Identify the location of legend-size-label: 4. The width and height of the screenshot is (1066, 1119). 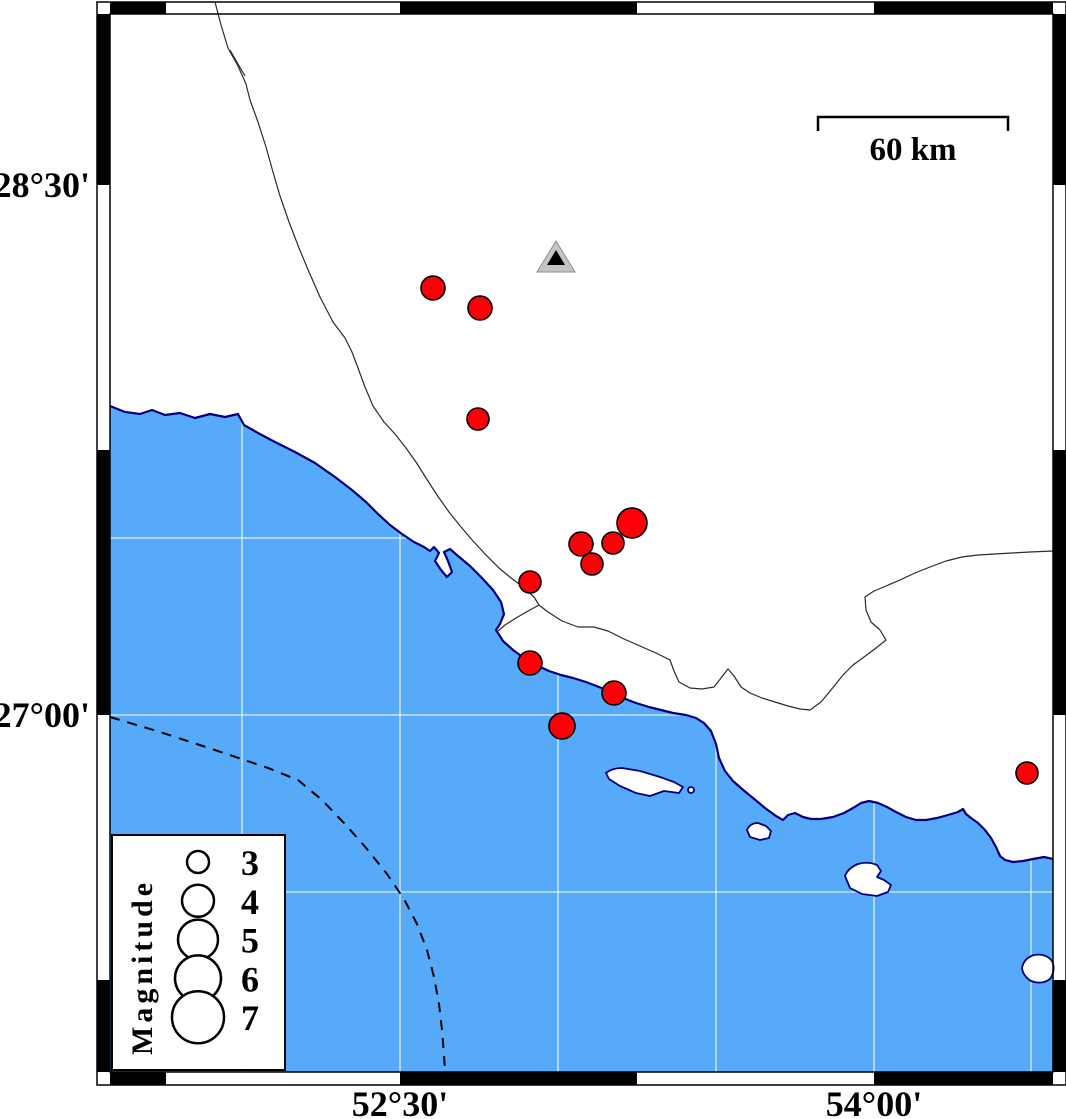
(250, 902).